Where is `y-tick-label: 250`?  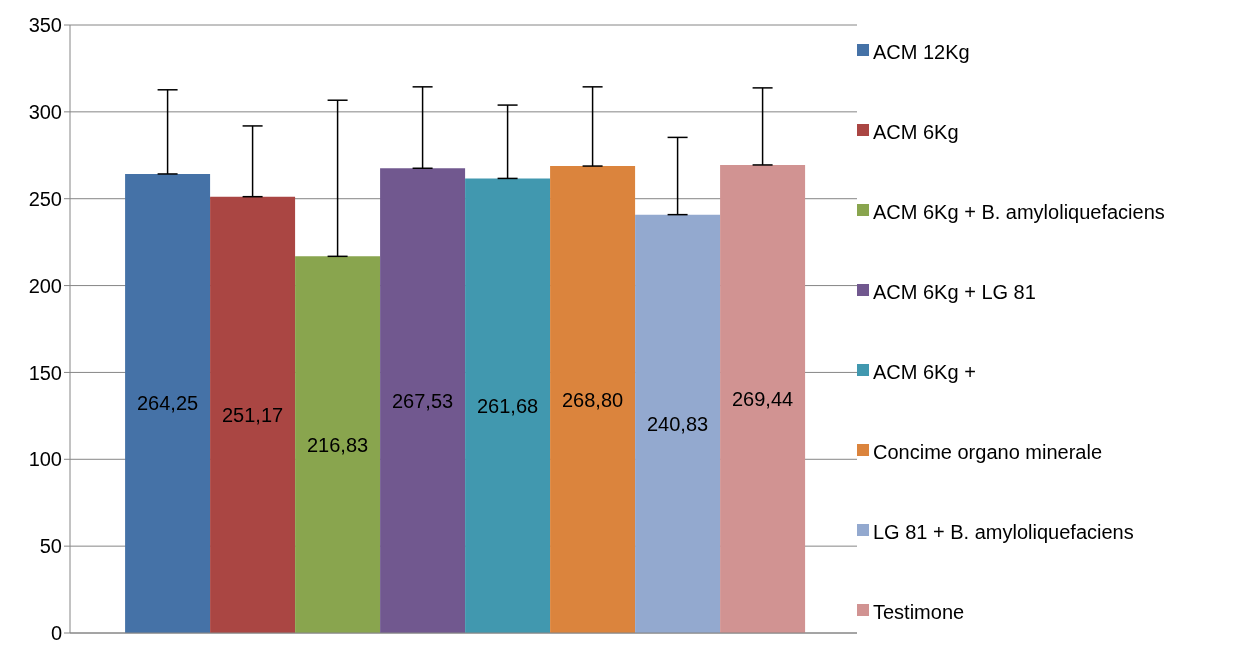 y-tick-label: 250 is located at coordinates (45, 198).